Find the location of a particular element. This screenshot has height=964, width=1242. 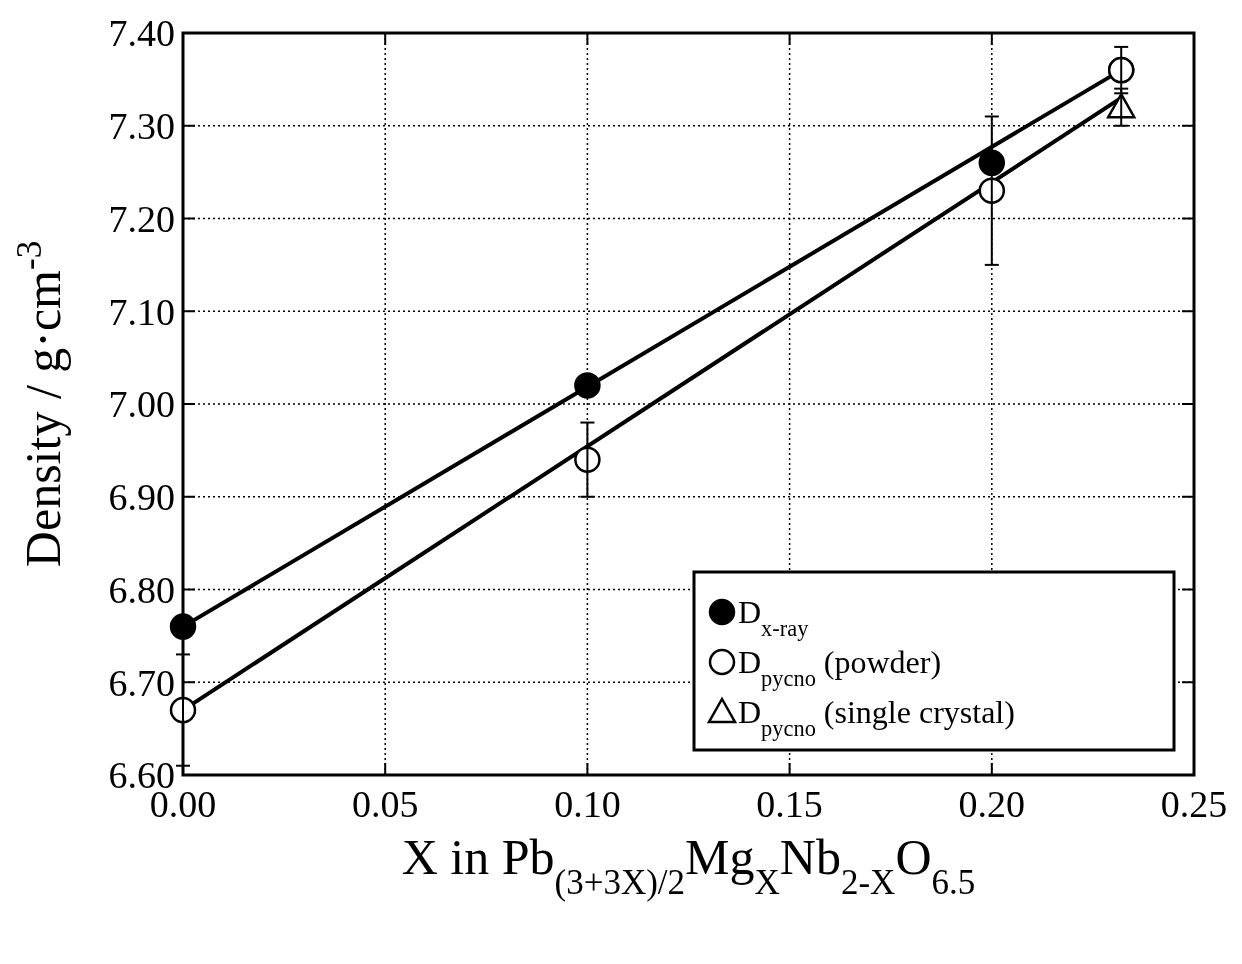

x-axis-title: X in Pb$_{(3+3X)/2}$Mg$_{X}$Nb$_{2-X}$O$_{6.5}$ is located at coordinates (688, 865).